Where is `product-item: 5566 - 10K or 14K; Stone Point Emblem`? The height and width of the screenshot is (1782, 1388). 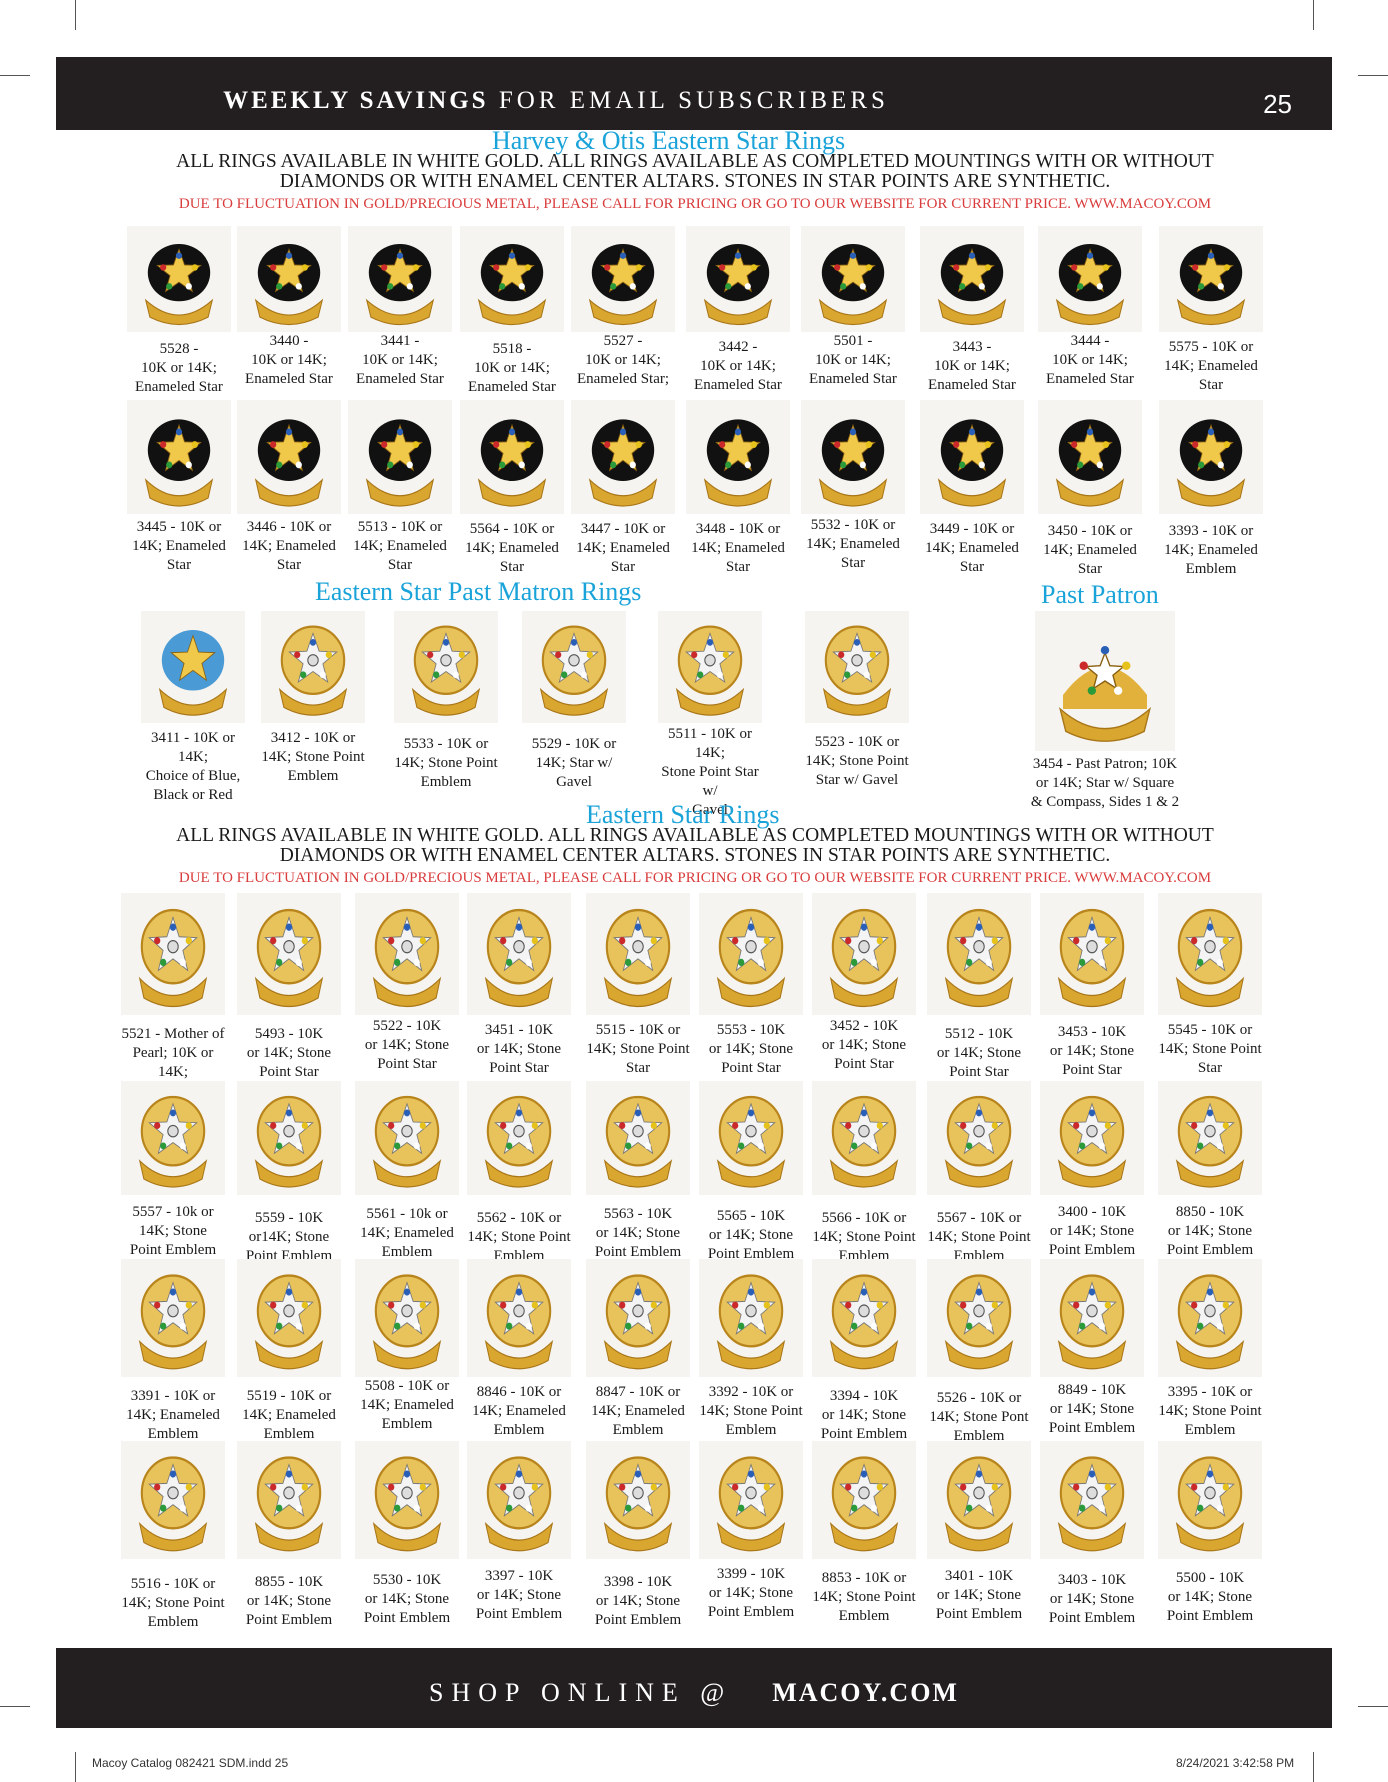 product-item: 5566 - 10K or 14K; Stone Point Emblem is located at coordinates (864, 1173).